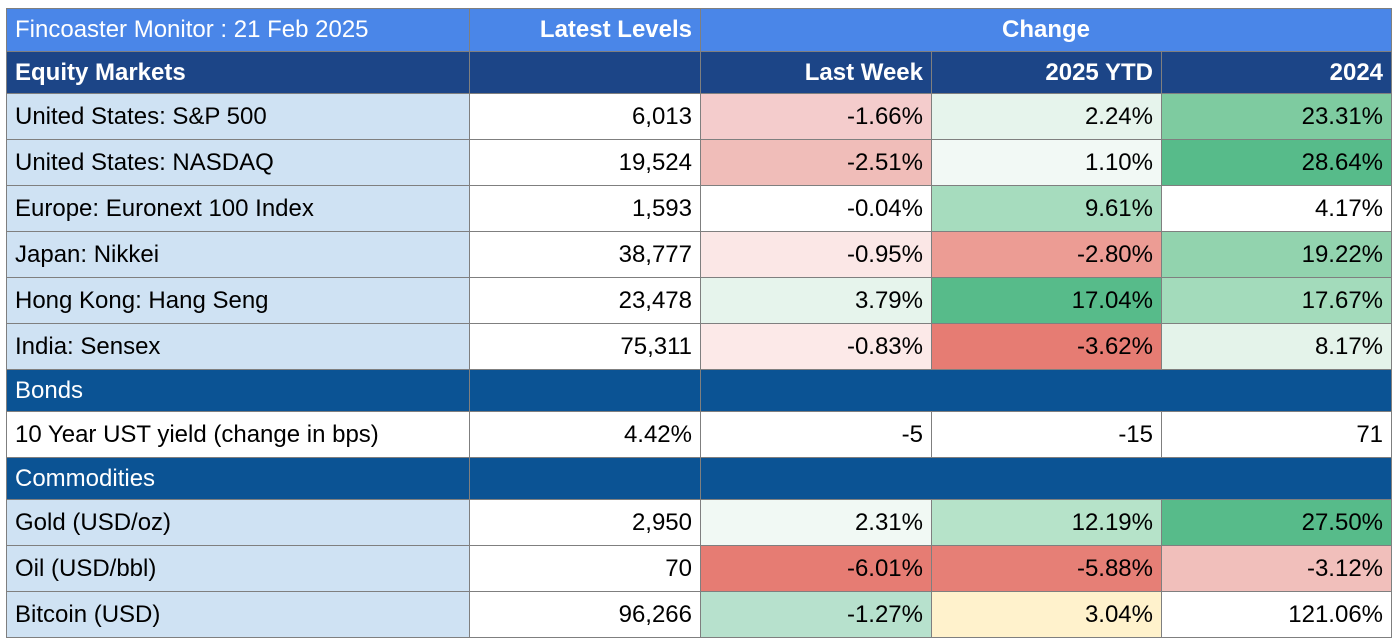 Image resolution: width=1396 pixels, height=644 pixels. Describe the element at coordinates (238, 208) in the screenshot. I see `row-label: Europe: Euronext 100 Index` at that location.